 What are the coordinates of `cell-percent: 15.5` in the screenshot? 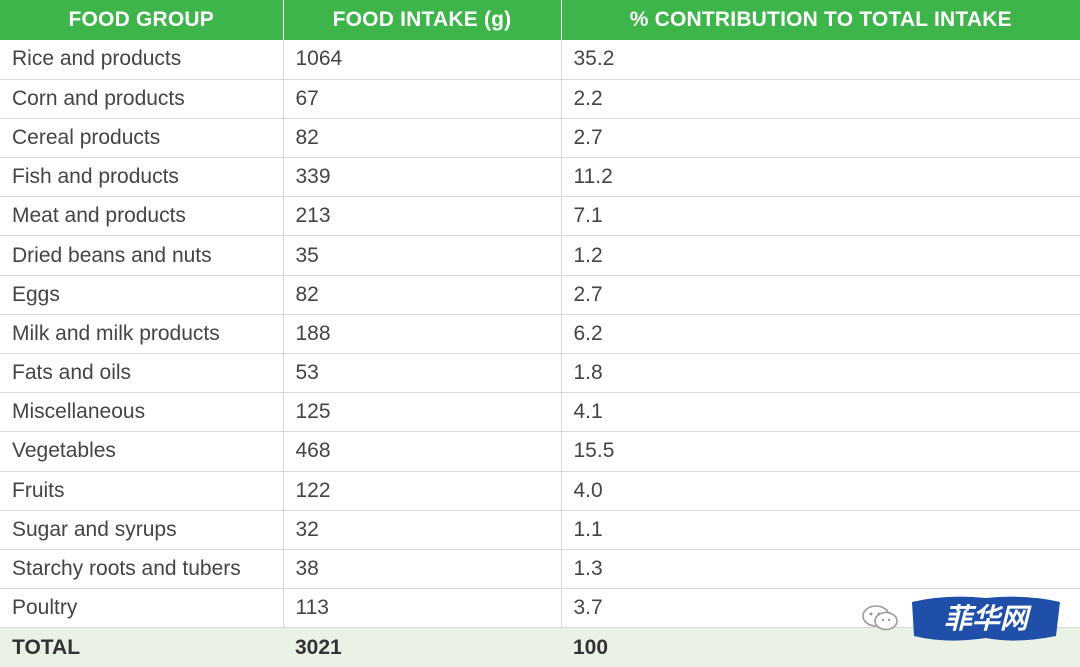 It's located at (820, 451).